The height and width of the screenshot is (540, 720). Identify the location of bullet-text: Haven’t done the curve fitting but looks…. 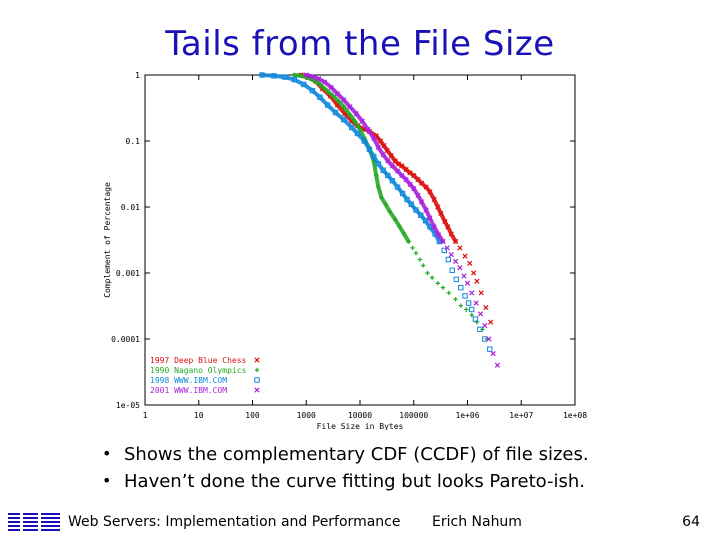
(354, 481).